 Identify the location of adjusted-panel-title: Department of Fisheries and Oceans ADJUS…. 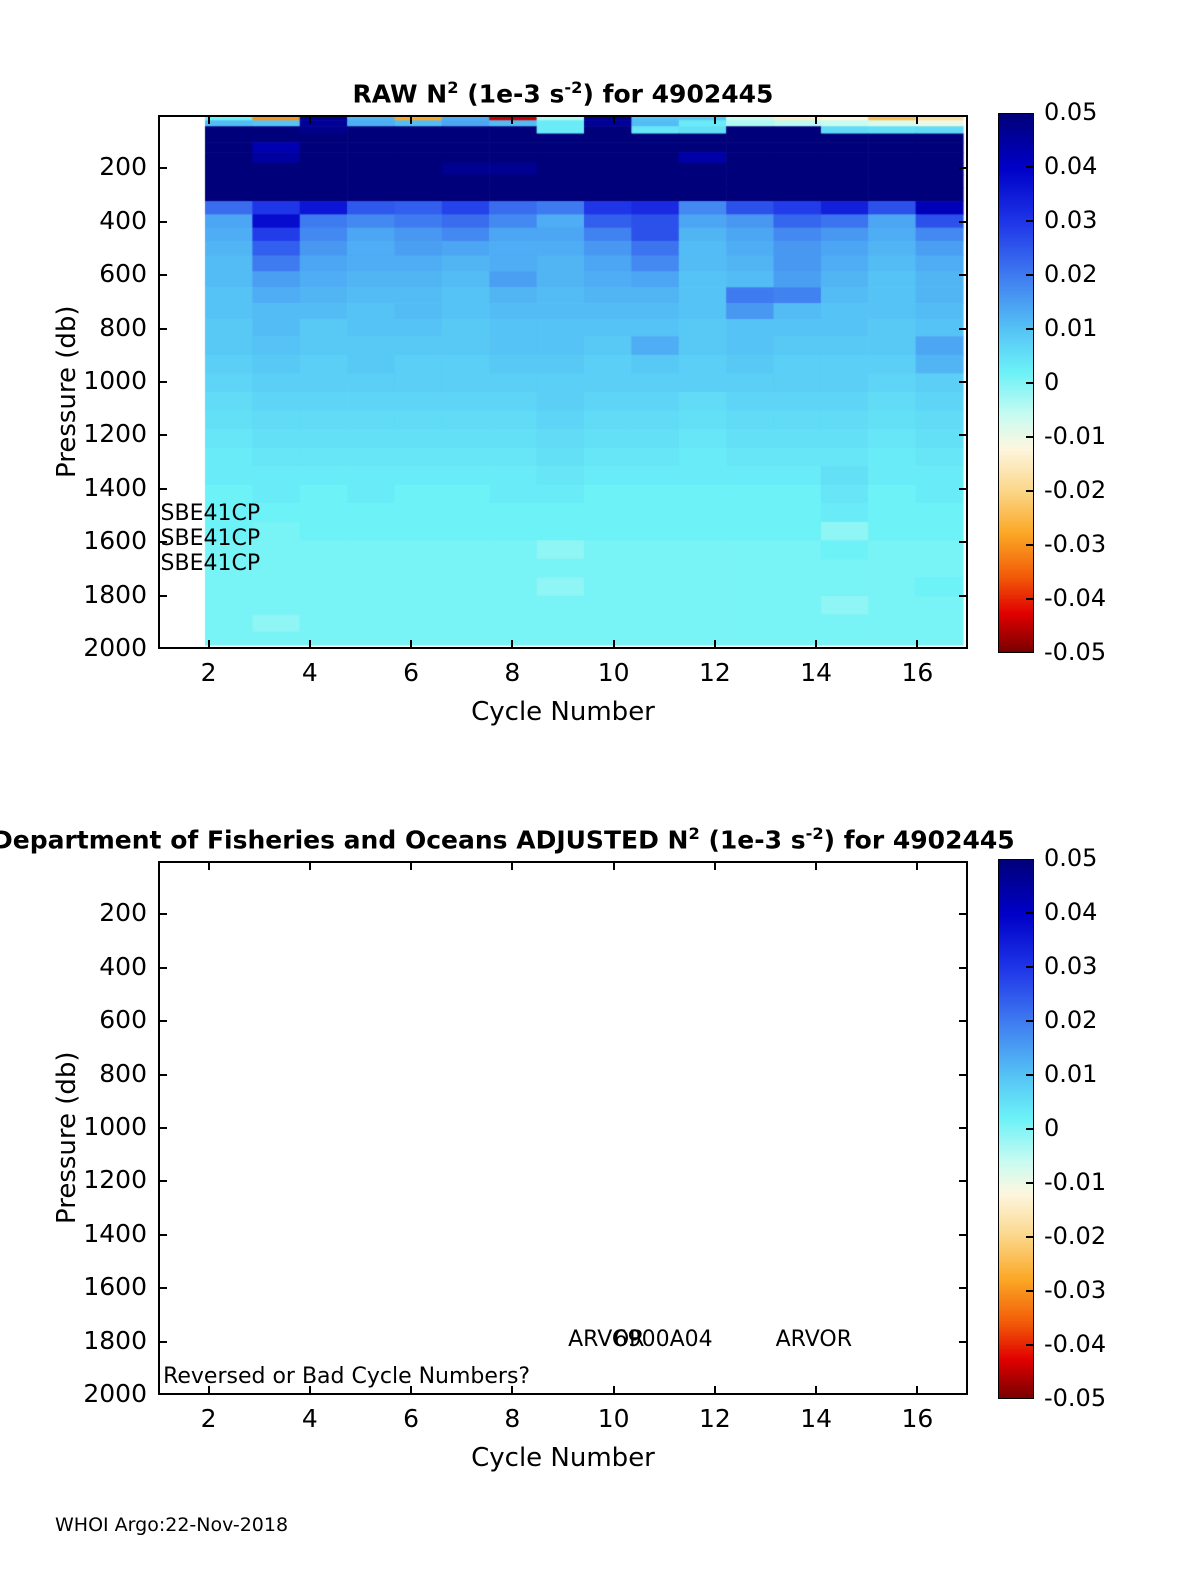
(507, 839).